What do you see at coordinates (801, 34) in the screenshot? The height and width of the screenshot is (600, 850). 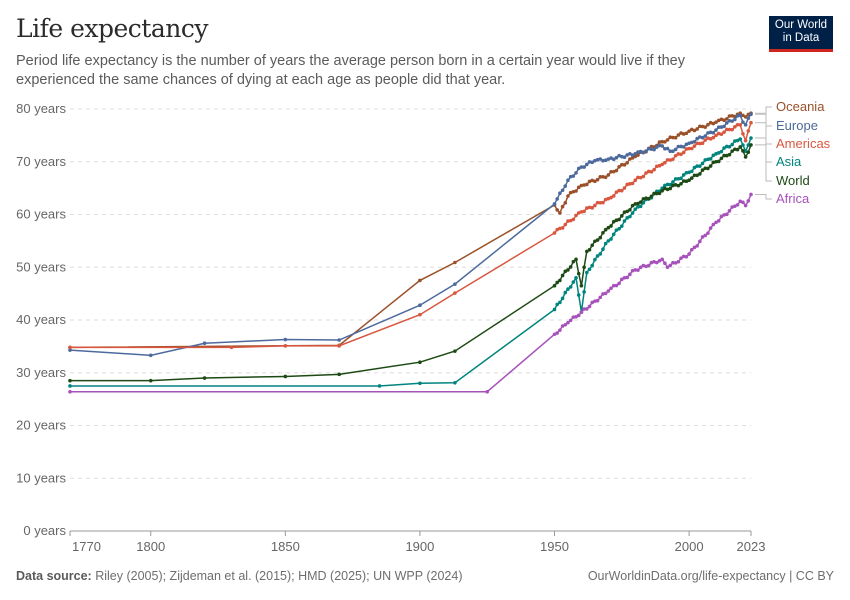 I see `owid-logo: Our World in Data` at bounding box center [801, 34].